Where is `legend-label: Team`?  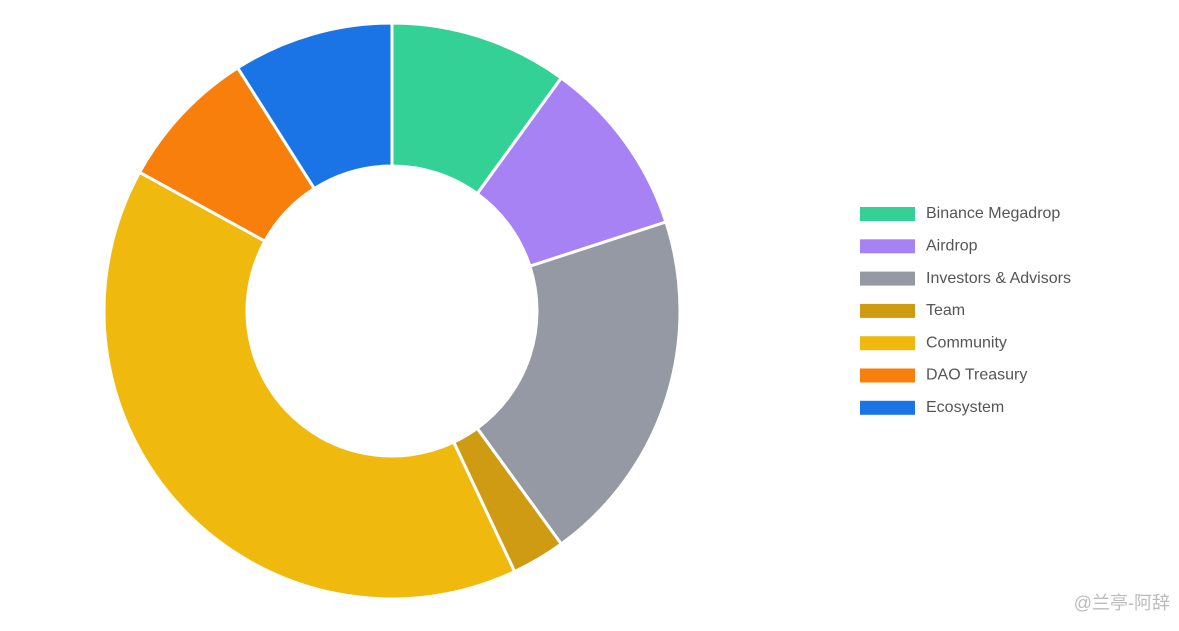 legend-label: Team is located at coordinates (945, 310).